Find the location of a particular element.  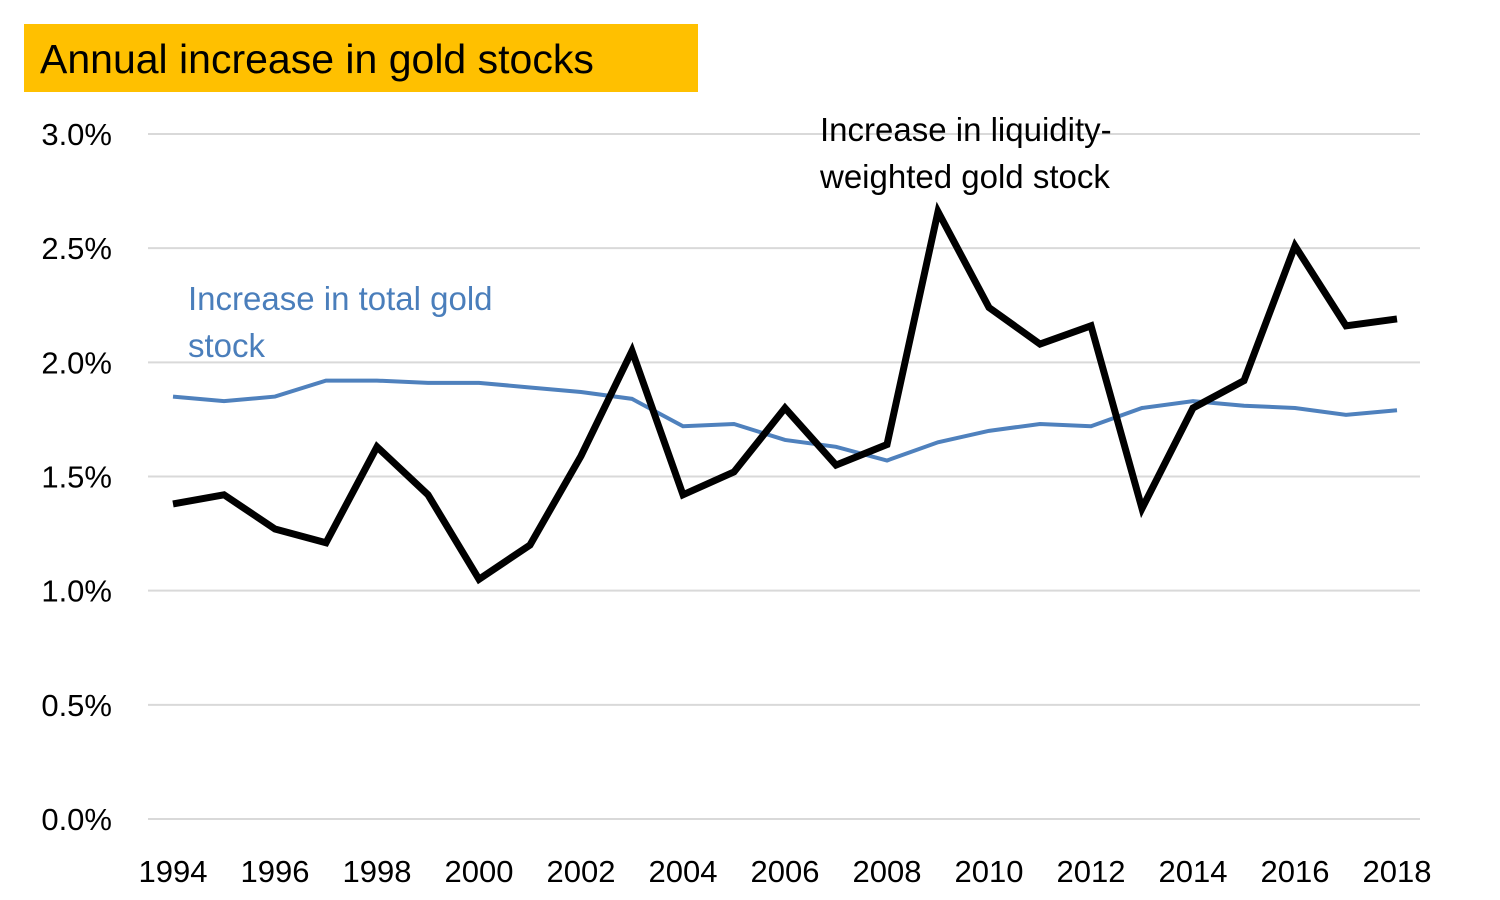

y-tick-label: 1.0% is located at coordinates (76, 591).